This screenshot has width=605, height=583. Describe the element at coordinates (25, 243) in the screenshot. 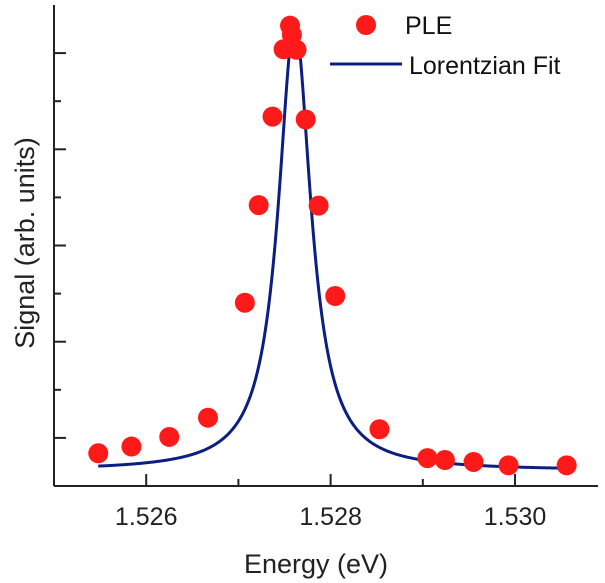

I see `y-axis-title: Signal (arb. units)` at that location.